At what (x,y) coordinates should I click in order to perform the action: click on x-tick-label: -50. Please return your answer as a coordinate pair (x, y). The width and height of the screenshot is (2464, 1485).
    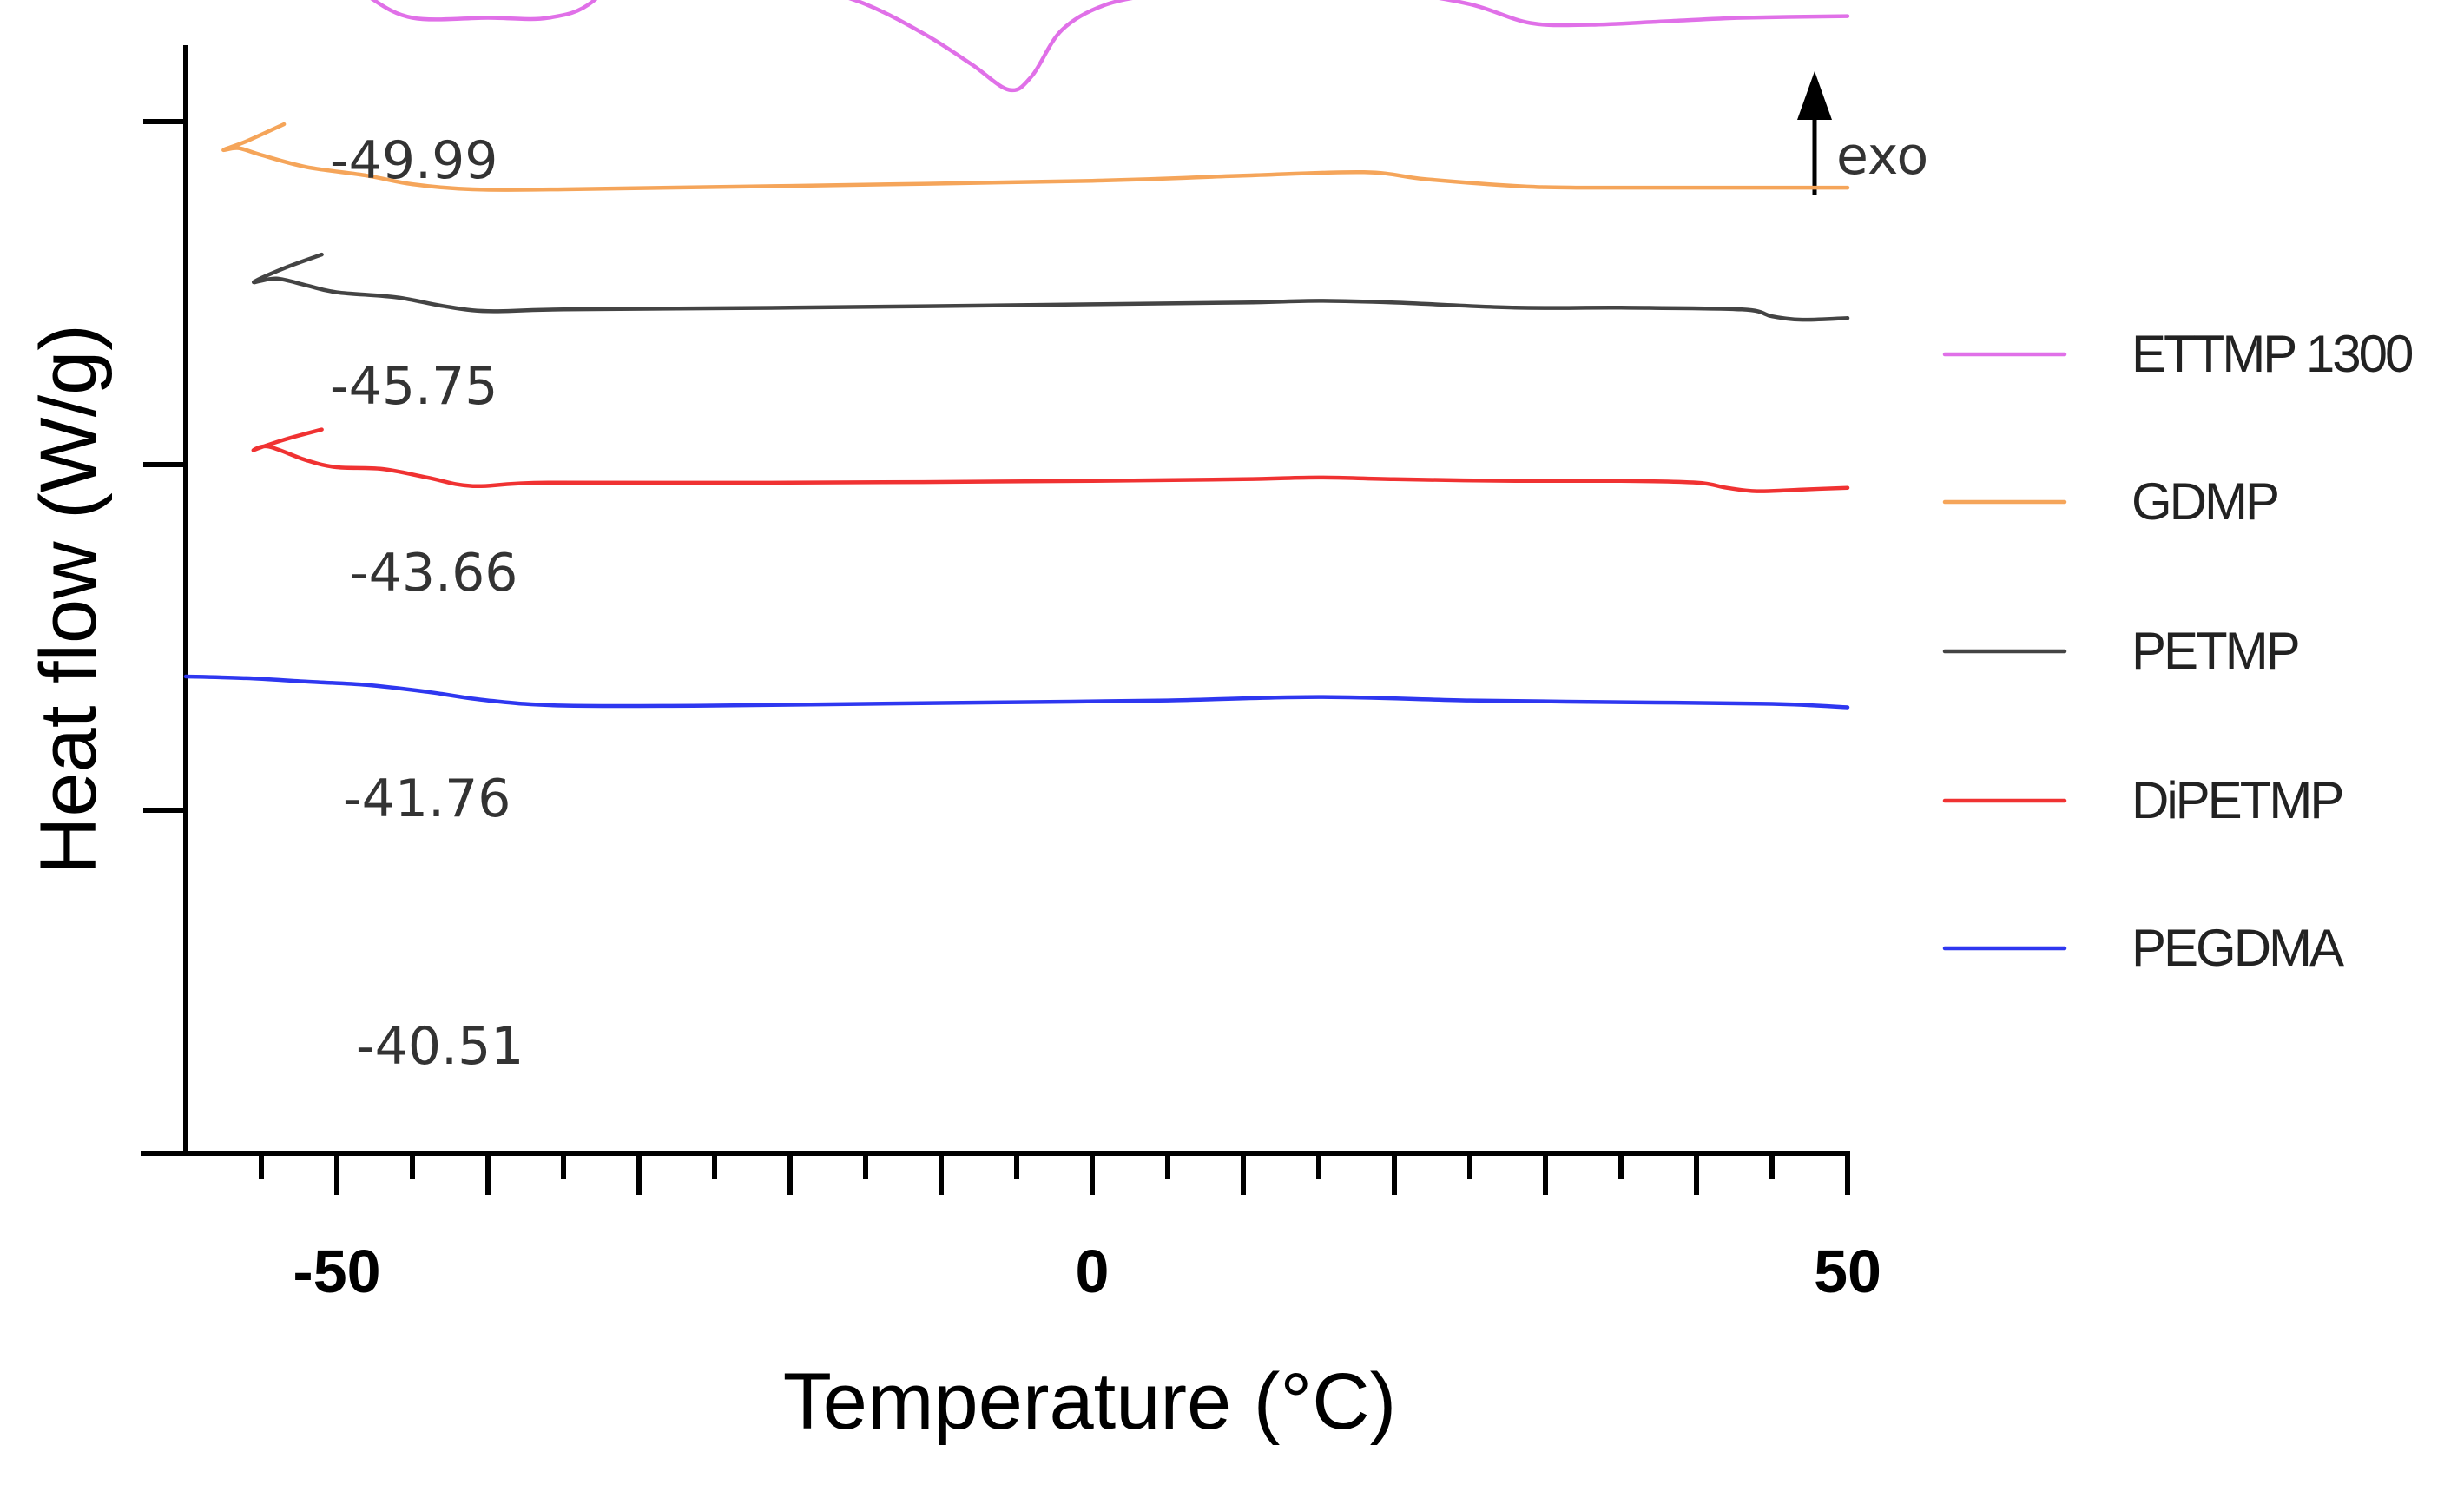
    Looking at the image, I should click on (336, 1272).